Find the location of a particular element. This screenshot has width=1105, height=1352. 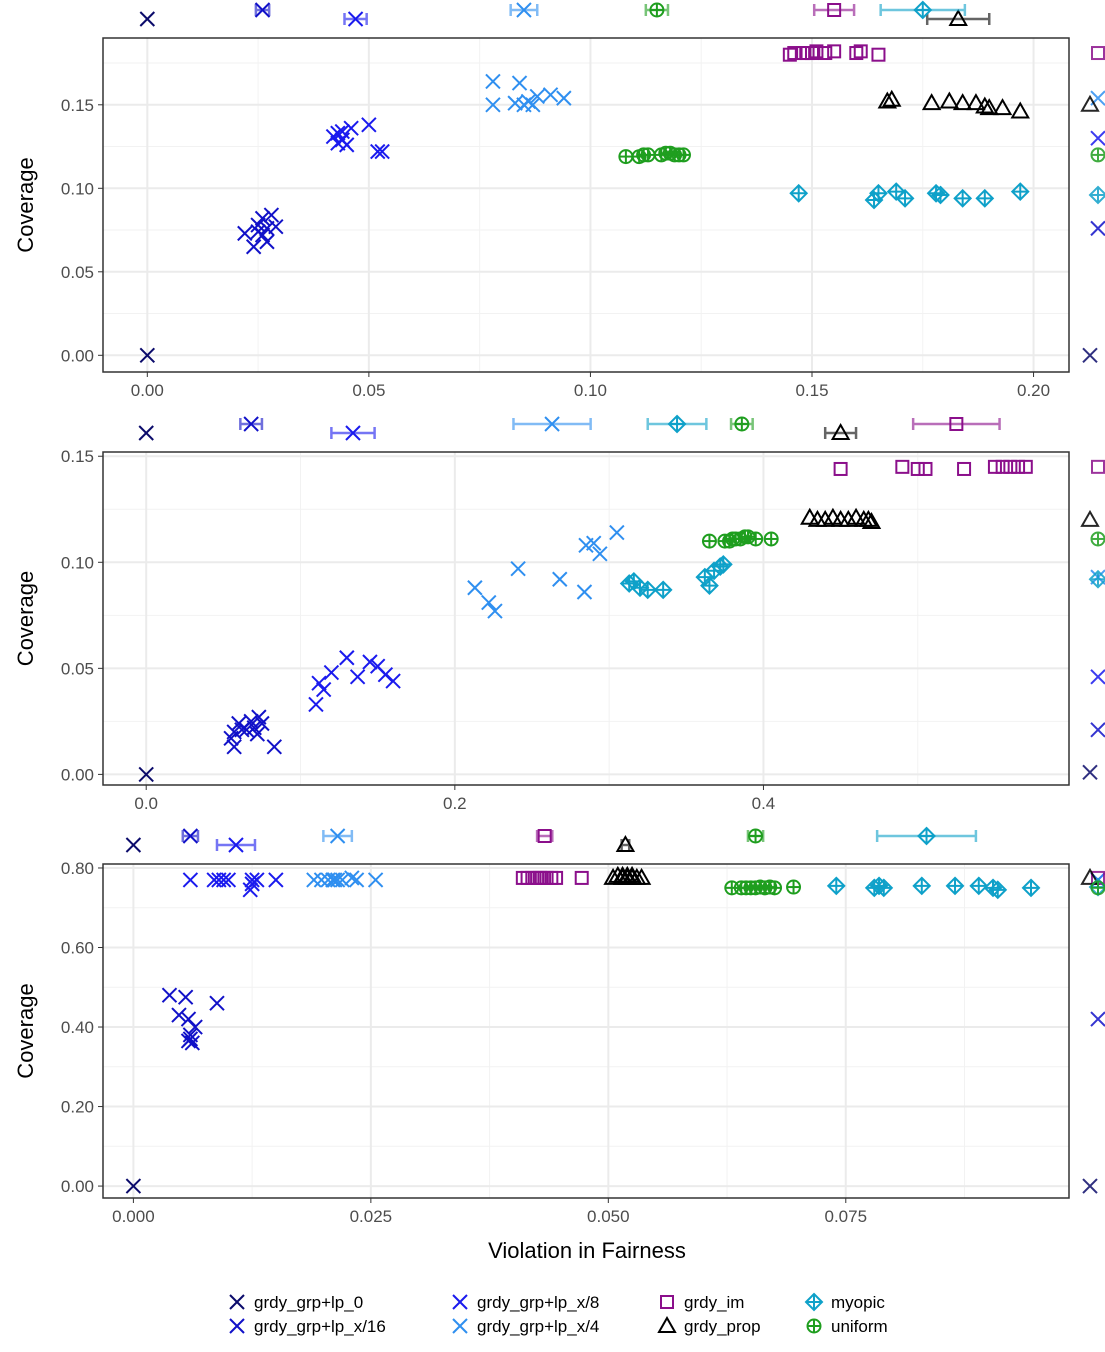

legend-label: grdy_grp+lp_0 is located at coordinates (308, 1302).